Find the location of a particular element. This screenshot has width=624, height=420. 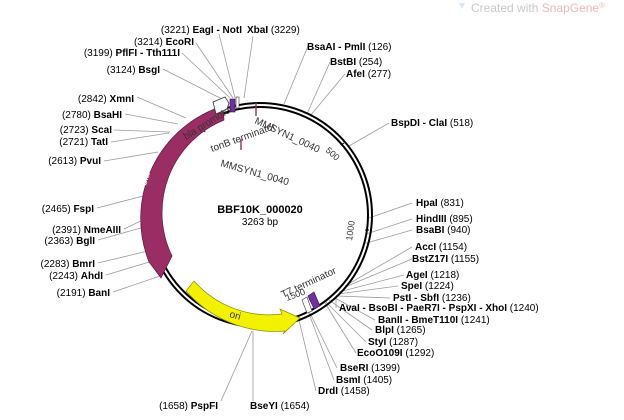

site-label: PstI - SbfI (1236) is located at coordinates (432, 298).